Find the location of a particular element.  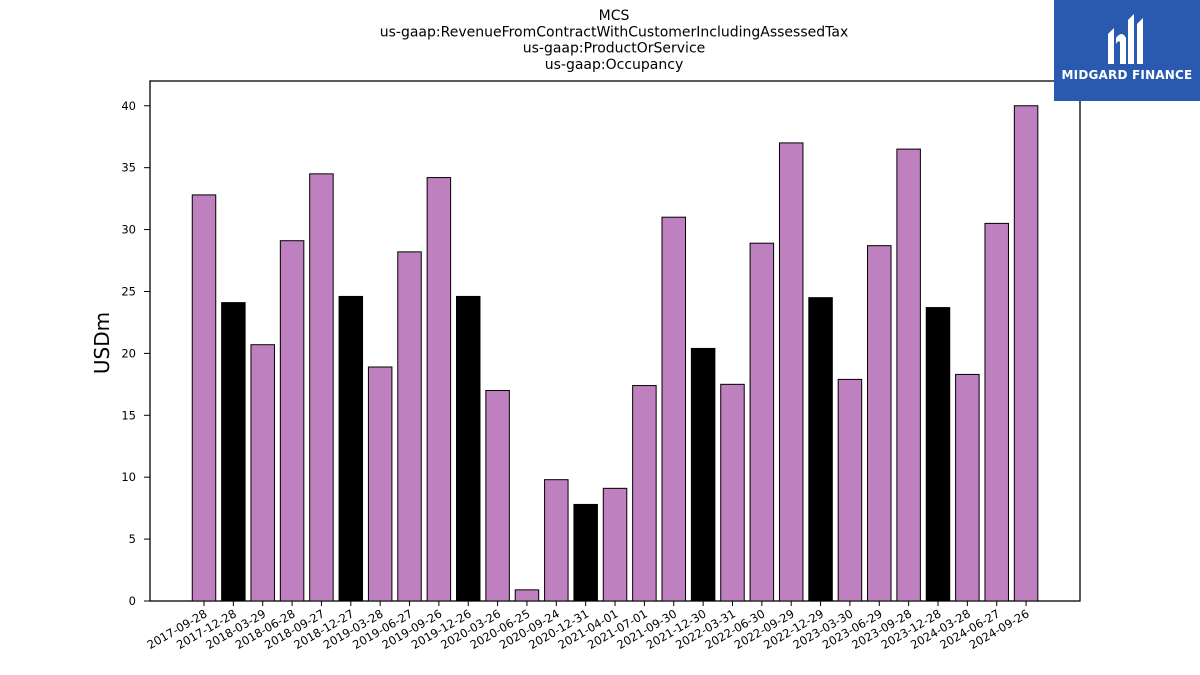

y-tick-label: 25 is located at coordinates (128, 291).